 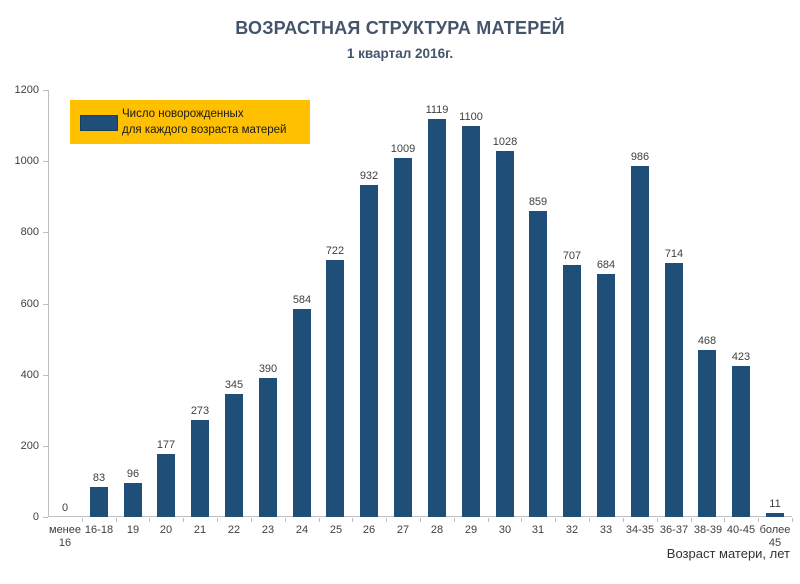 I want to click on bar-value-label: 345, so click(x=234, y=385).